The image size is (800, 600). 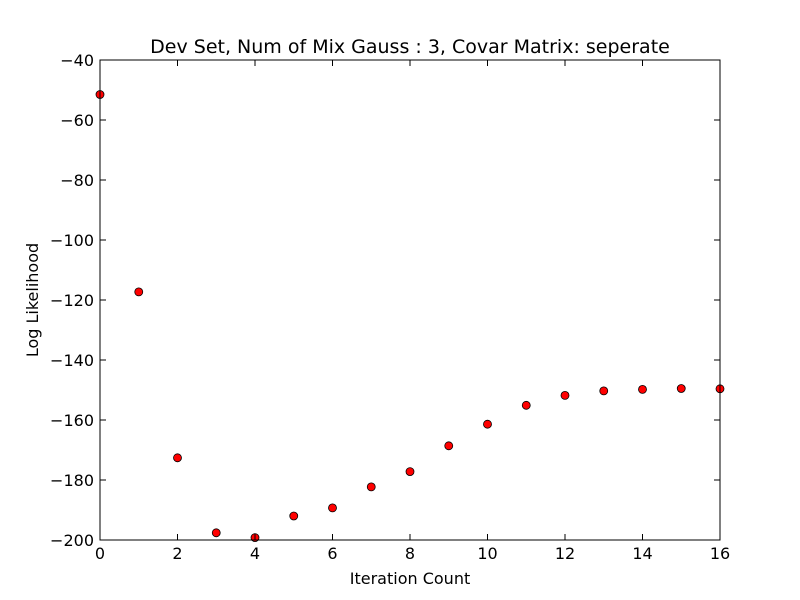 I want to click on x-tick-label: 2, so click(x=177, y=553).